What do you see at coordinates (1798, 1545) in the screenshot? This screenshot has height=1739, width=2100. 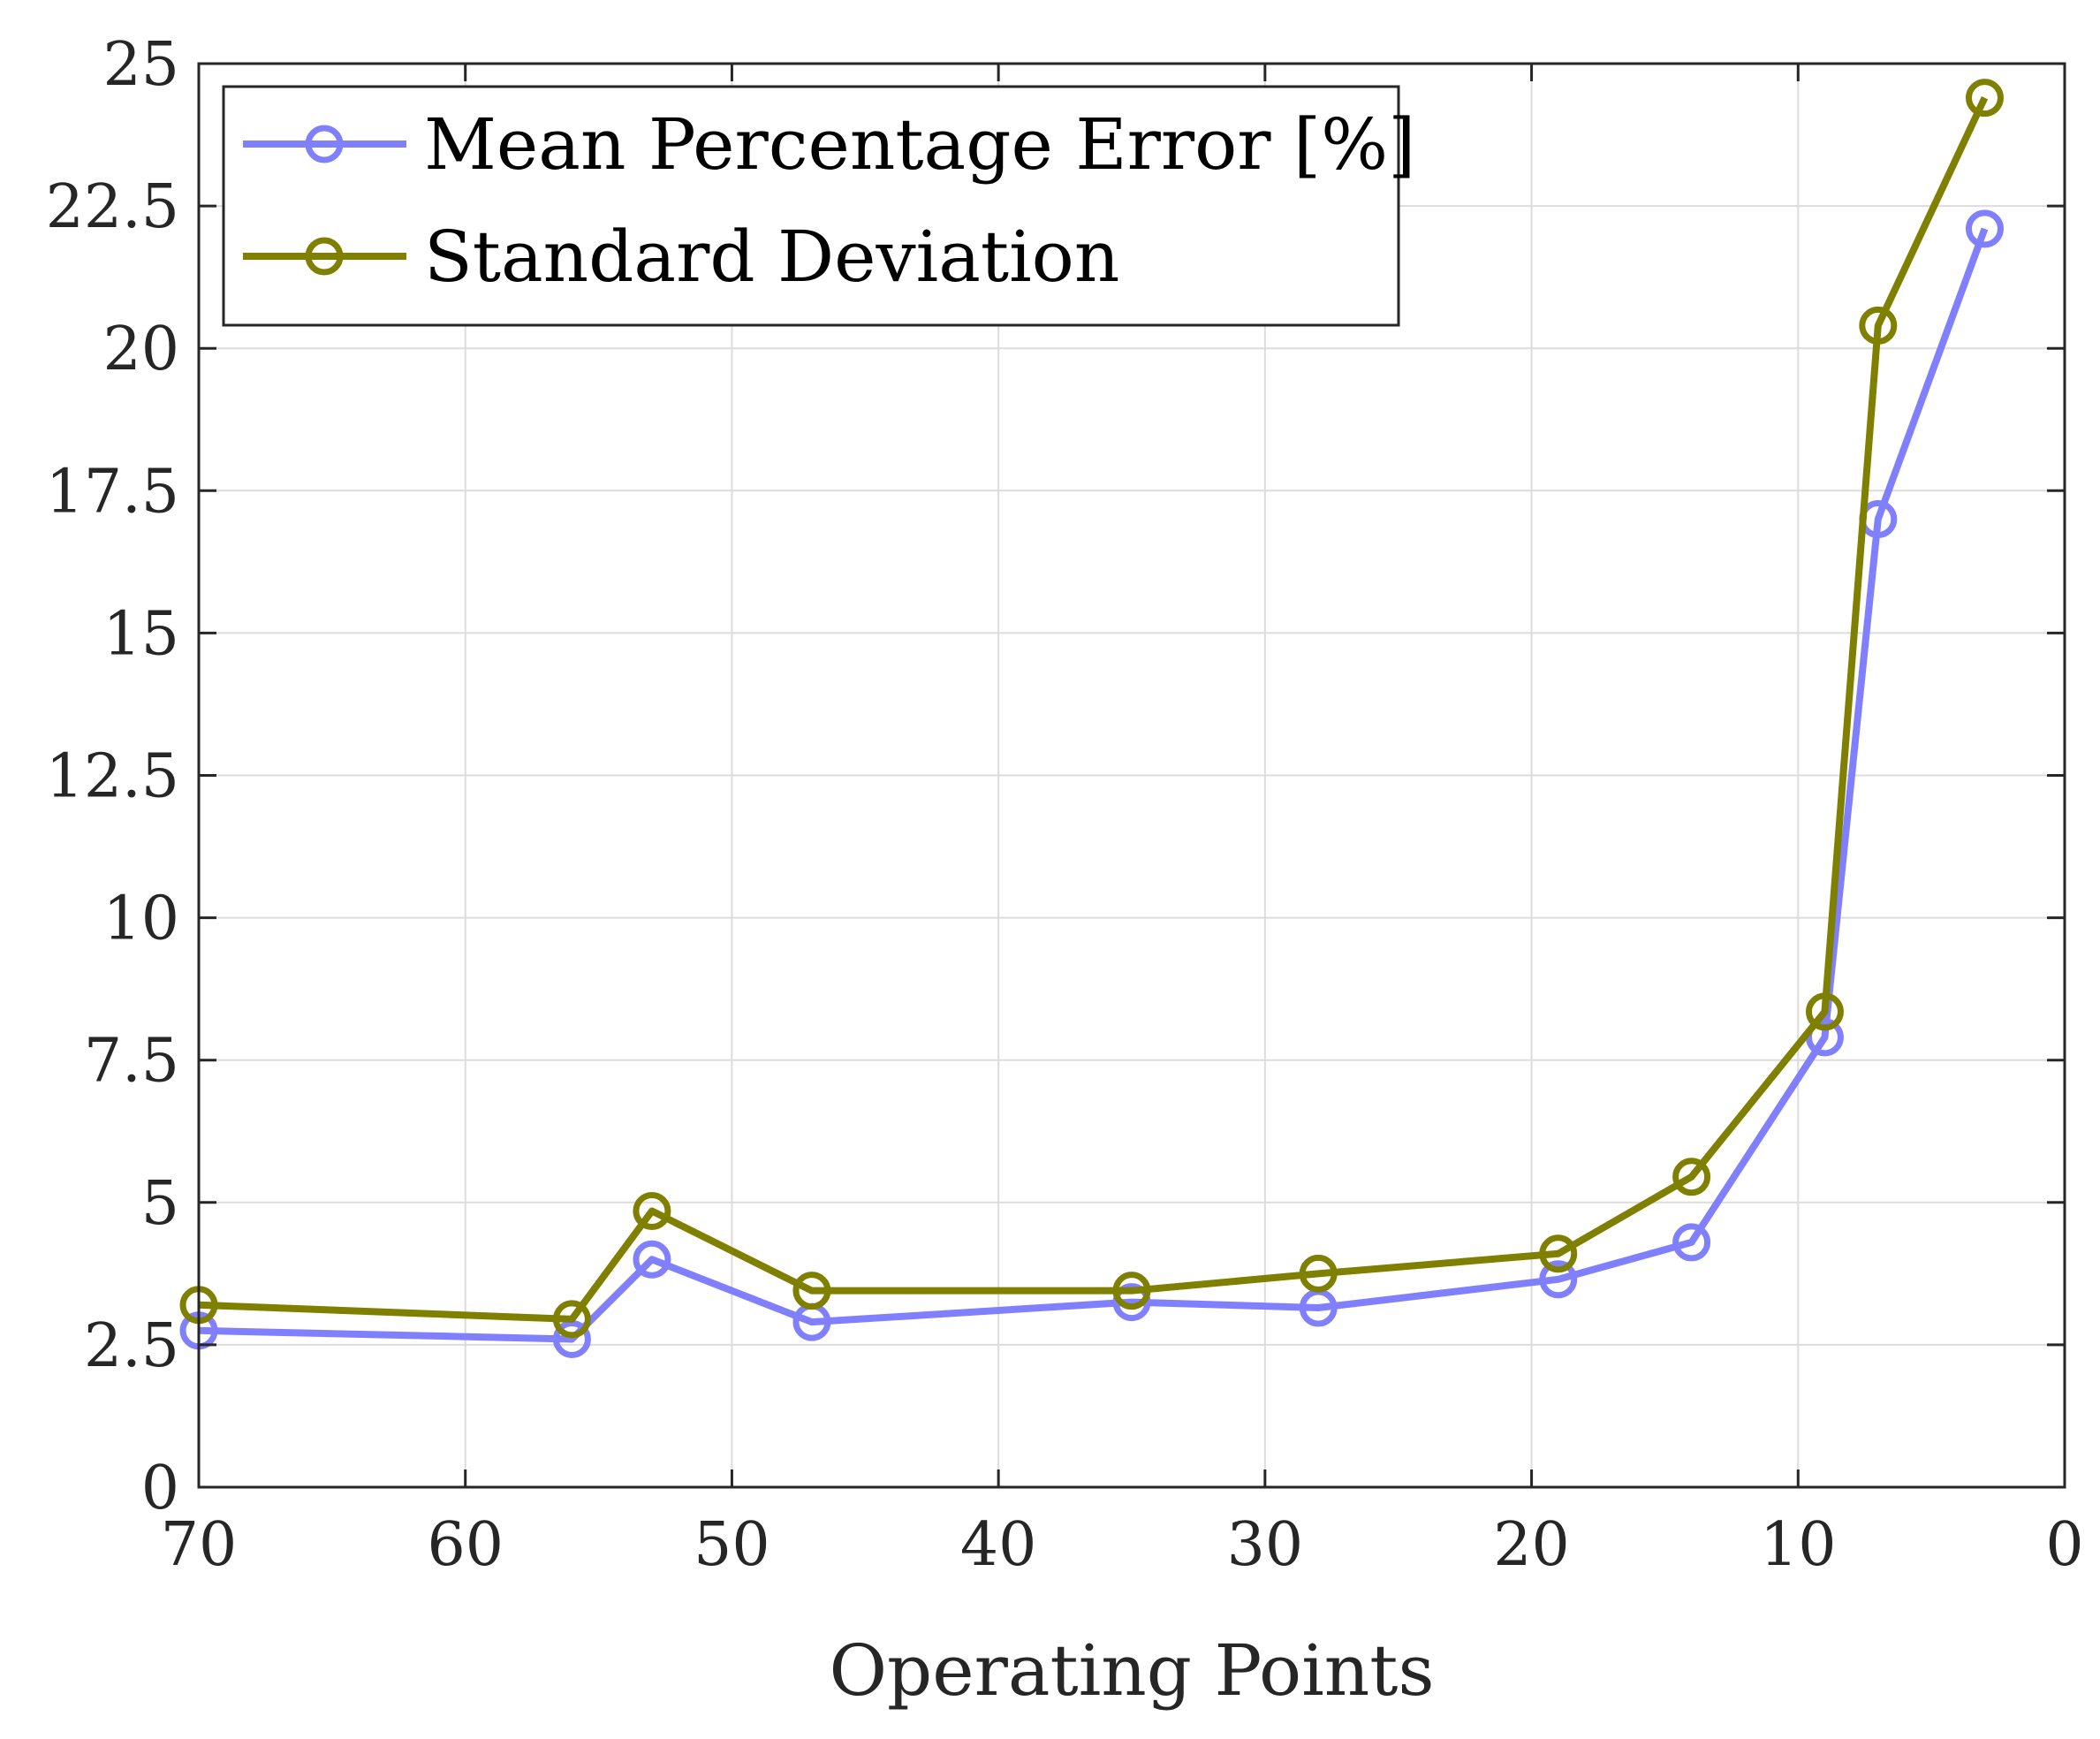 I see `x-tick-label: 10` at bounding box center [1798, 1545].